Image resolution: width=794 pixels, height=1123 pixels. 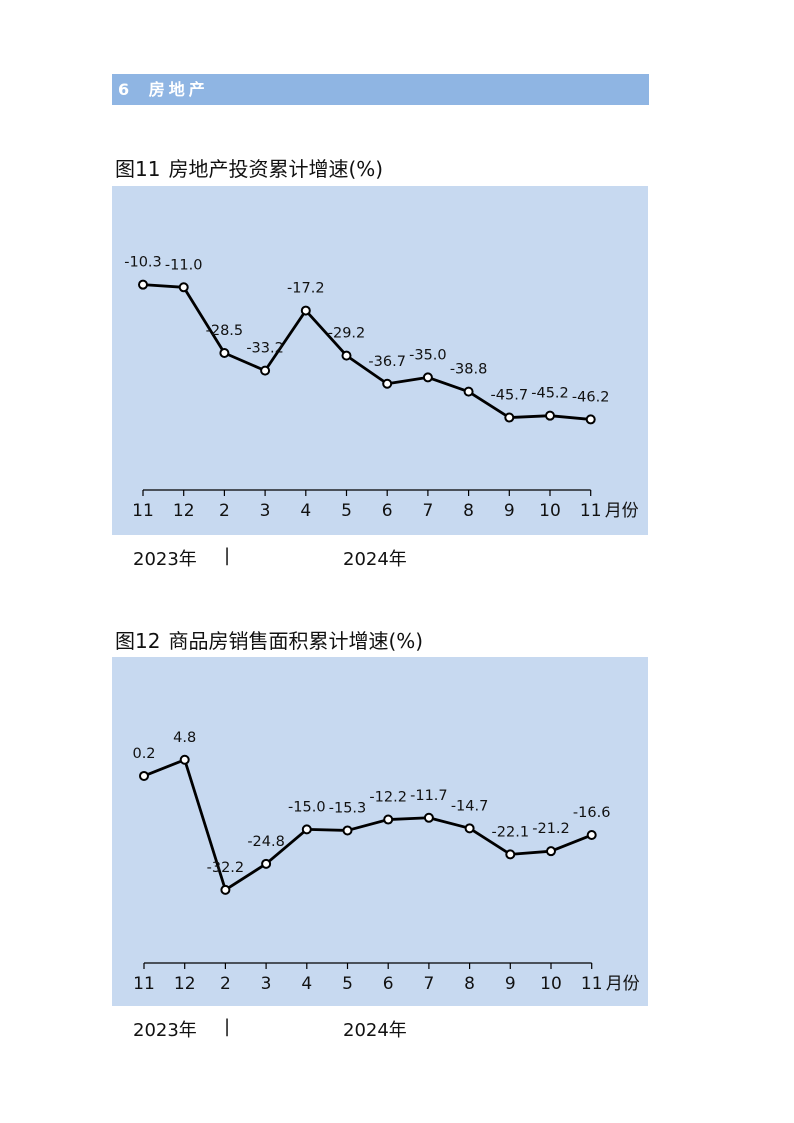 I want to click on data-label: -17.2, so click(x=306, y=289).